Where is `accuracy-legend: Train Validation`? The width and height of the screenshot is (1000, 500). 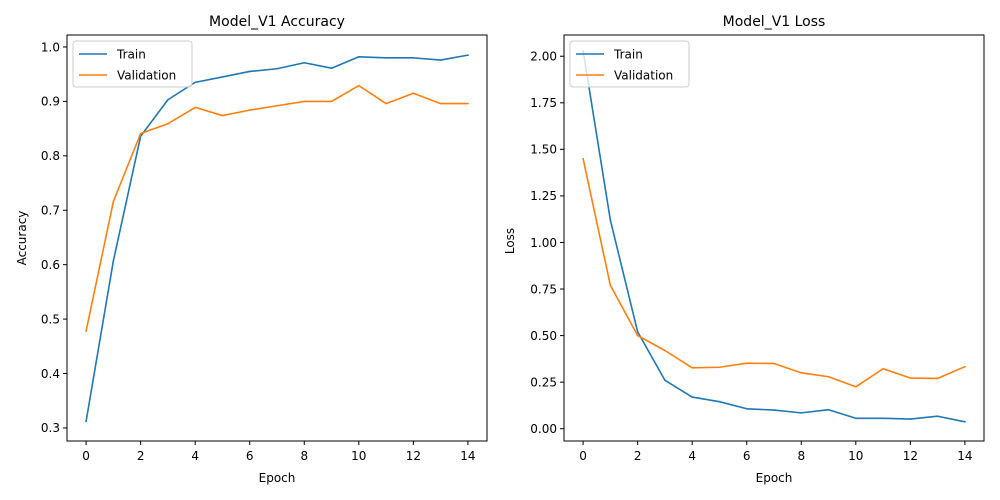
accuracy-legend: Train Validation is located at coordinates (132, 64).